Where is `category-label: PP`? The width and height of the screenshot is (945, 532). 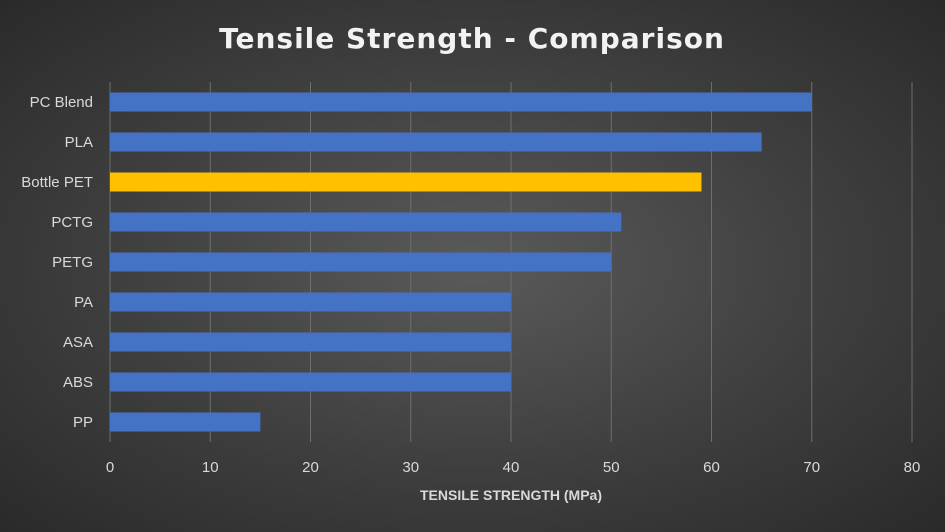 category-label: PP is located at coordinates (83, 422).